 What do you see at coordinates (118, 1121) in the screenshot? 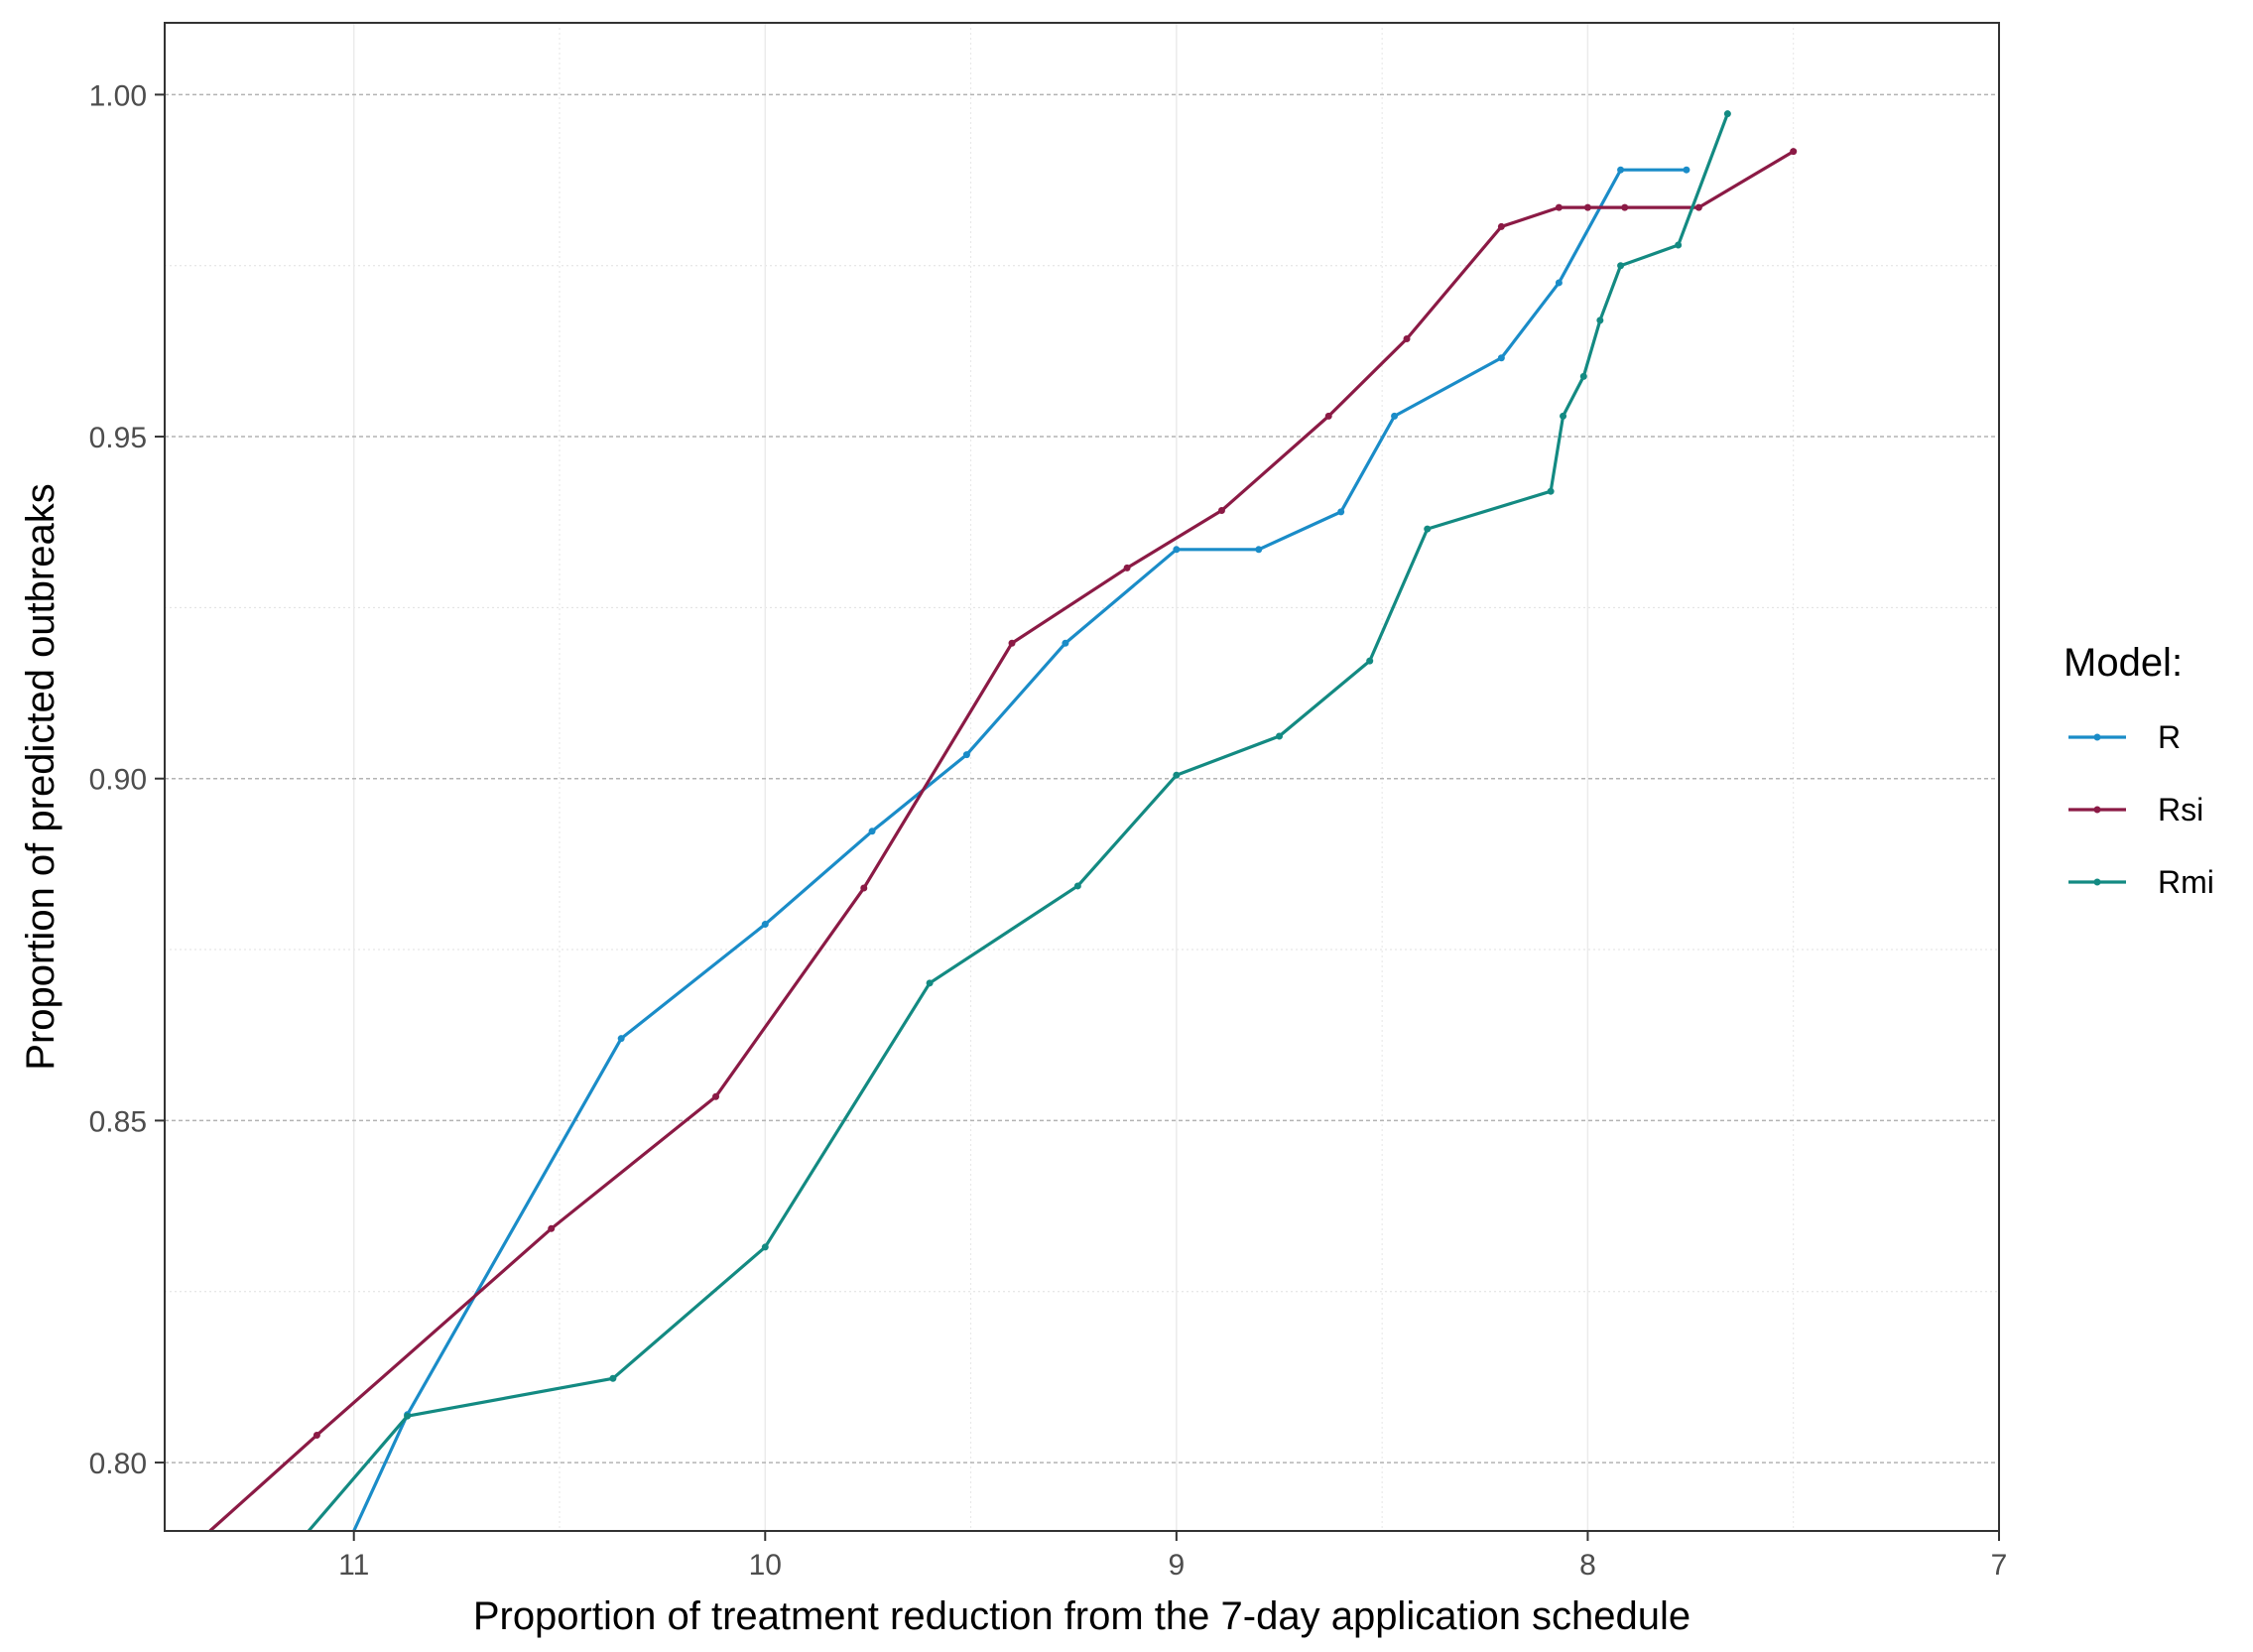
I see `y-tick-label: 0.85` at bounding box center [118, 1121].